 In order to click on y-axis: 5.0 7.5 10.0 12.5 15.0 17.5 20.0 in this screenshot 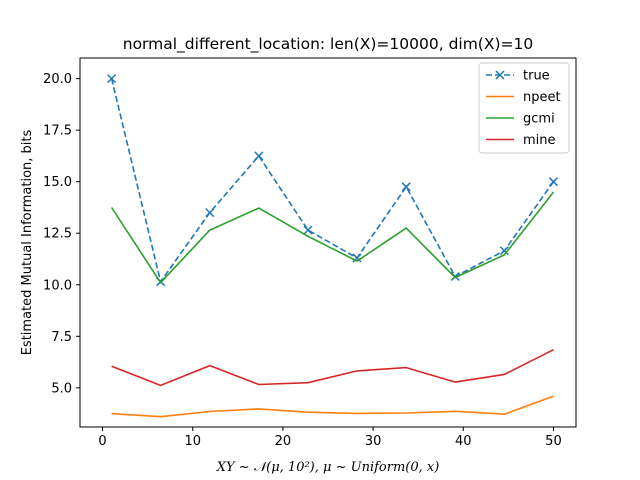, I will do `click(61, 234)`.